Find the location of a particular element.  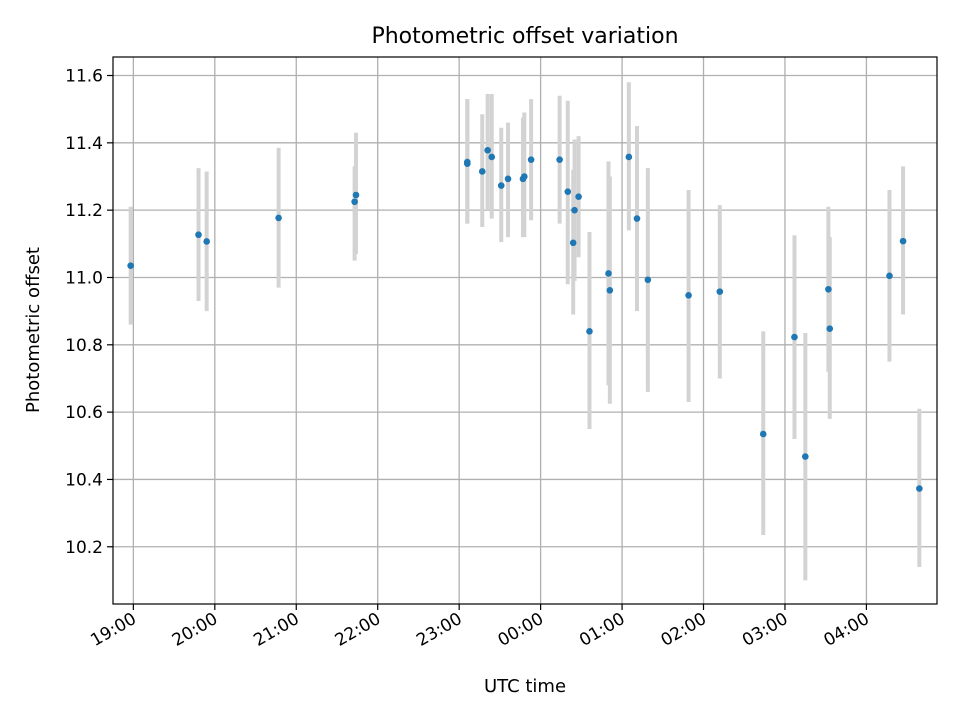

y-tick-label: 11.2 is located at coordinates (84, 211).